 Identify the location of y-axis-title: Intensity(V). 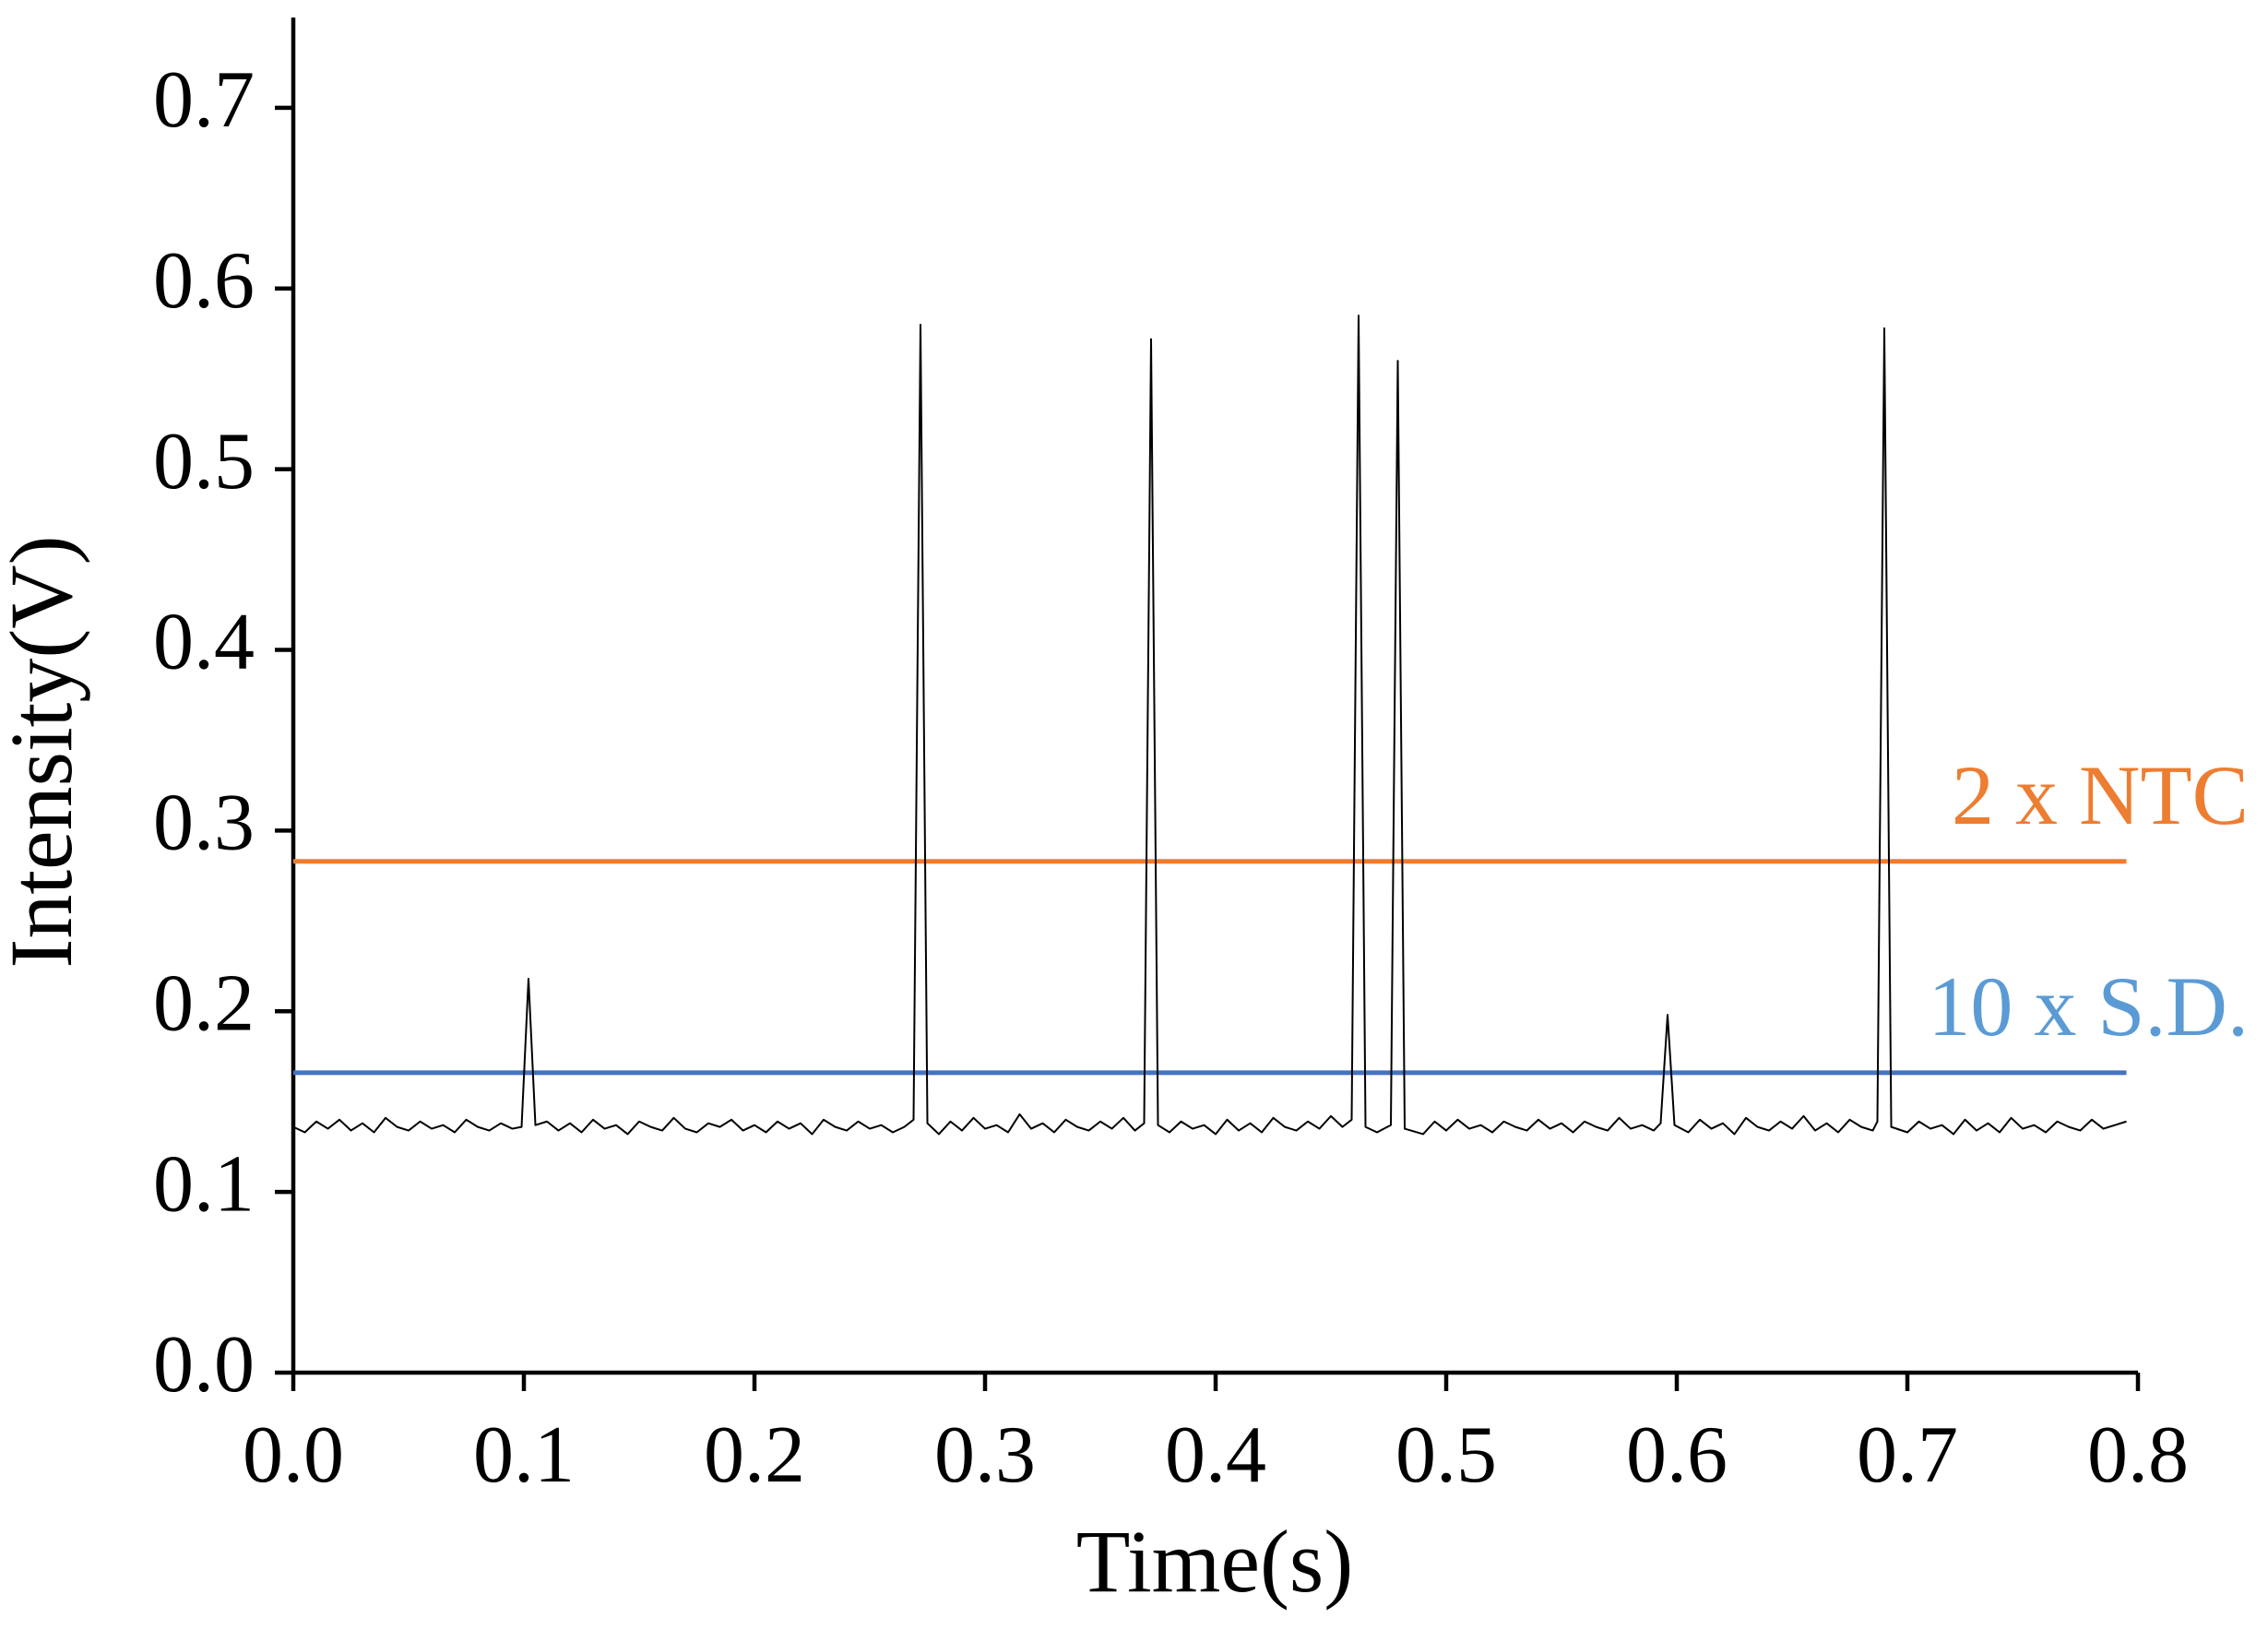
(45, 751).